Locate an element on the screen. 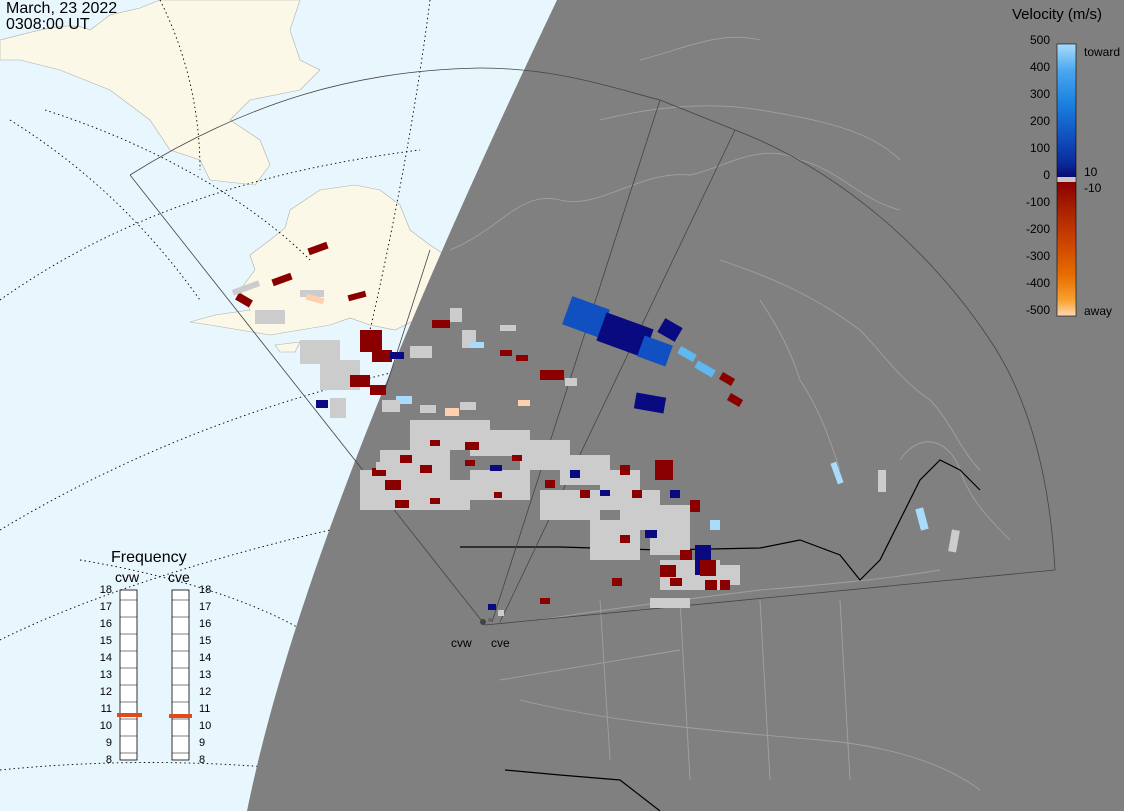  radar-label-cvw: cvw is located at coordinates (461, 643).